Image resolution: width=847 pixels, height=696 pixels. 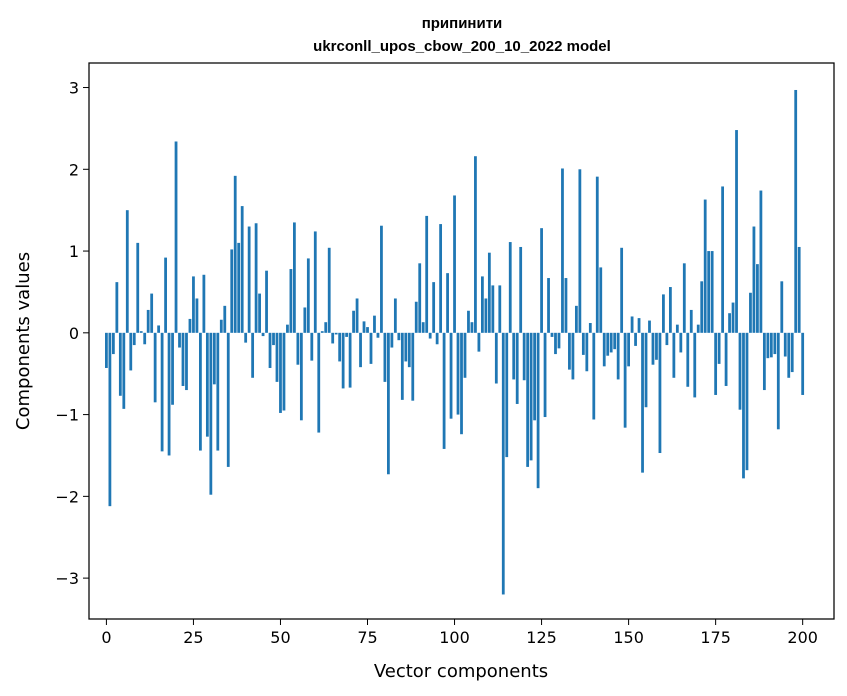 What do you see at coordinates (106, 637) in the screenshot?
I see `x-tick-label: 0` at bounding box center [106, 637].